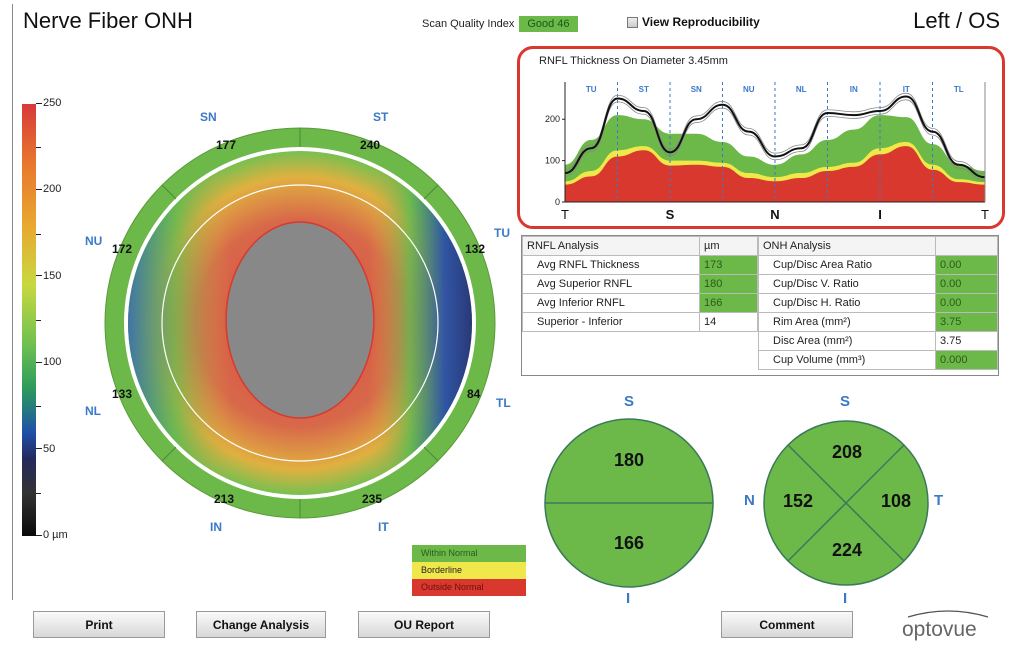  Describe the element at coordinates (906, 89) in the screenshot. I see `chart-sector-label: IT` at that location.